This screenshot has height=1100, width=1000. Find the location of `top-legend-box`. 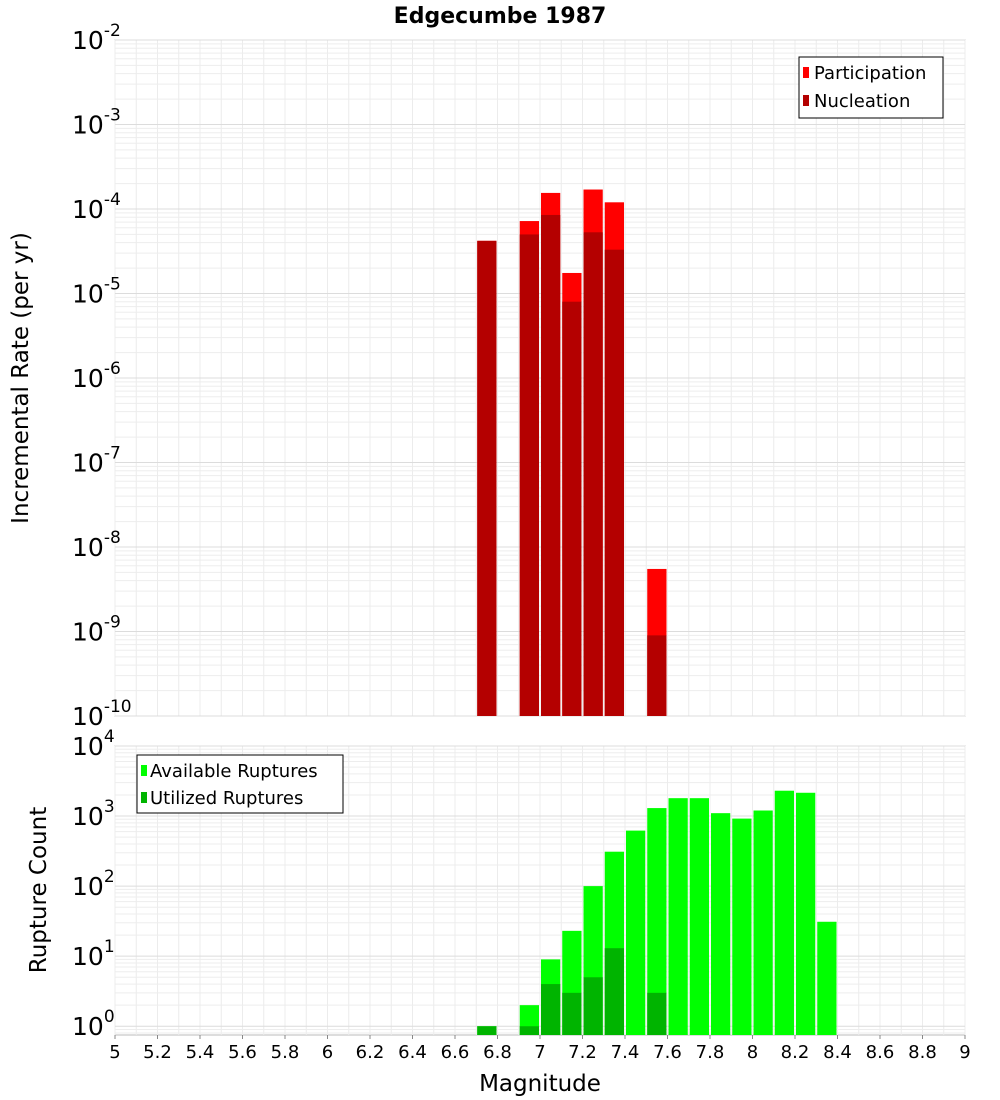

top-legend-box is located at coordinates (871, 87).